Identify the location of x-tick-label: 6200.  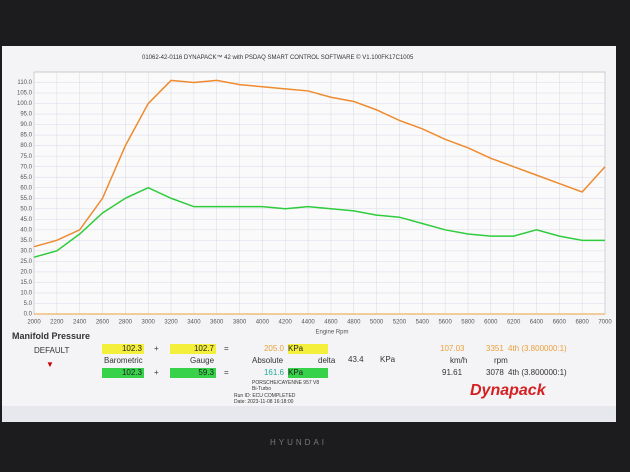
(514, 323).